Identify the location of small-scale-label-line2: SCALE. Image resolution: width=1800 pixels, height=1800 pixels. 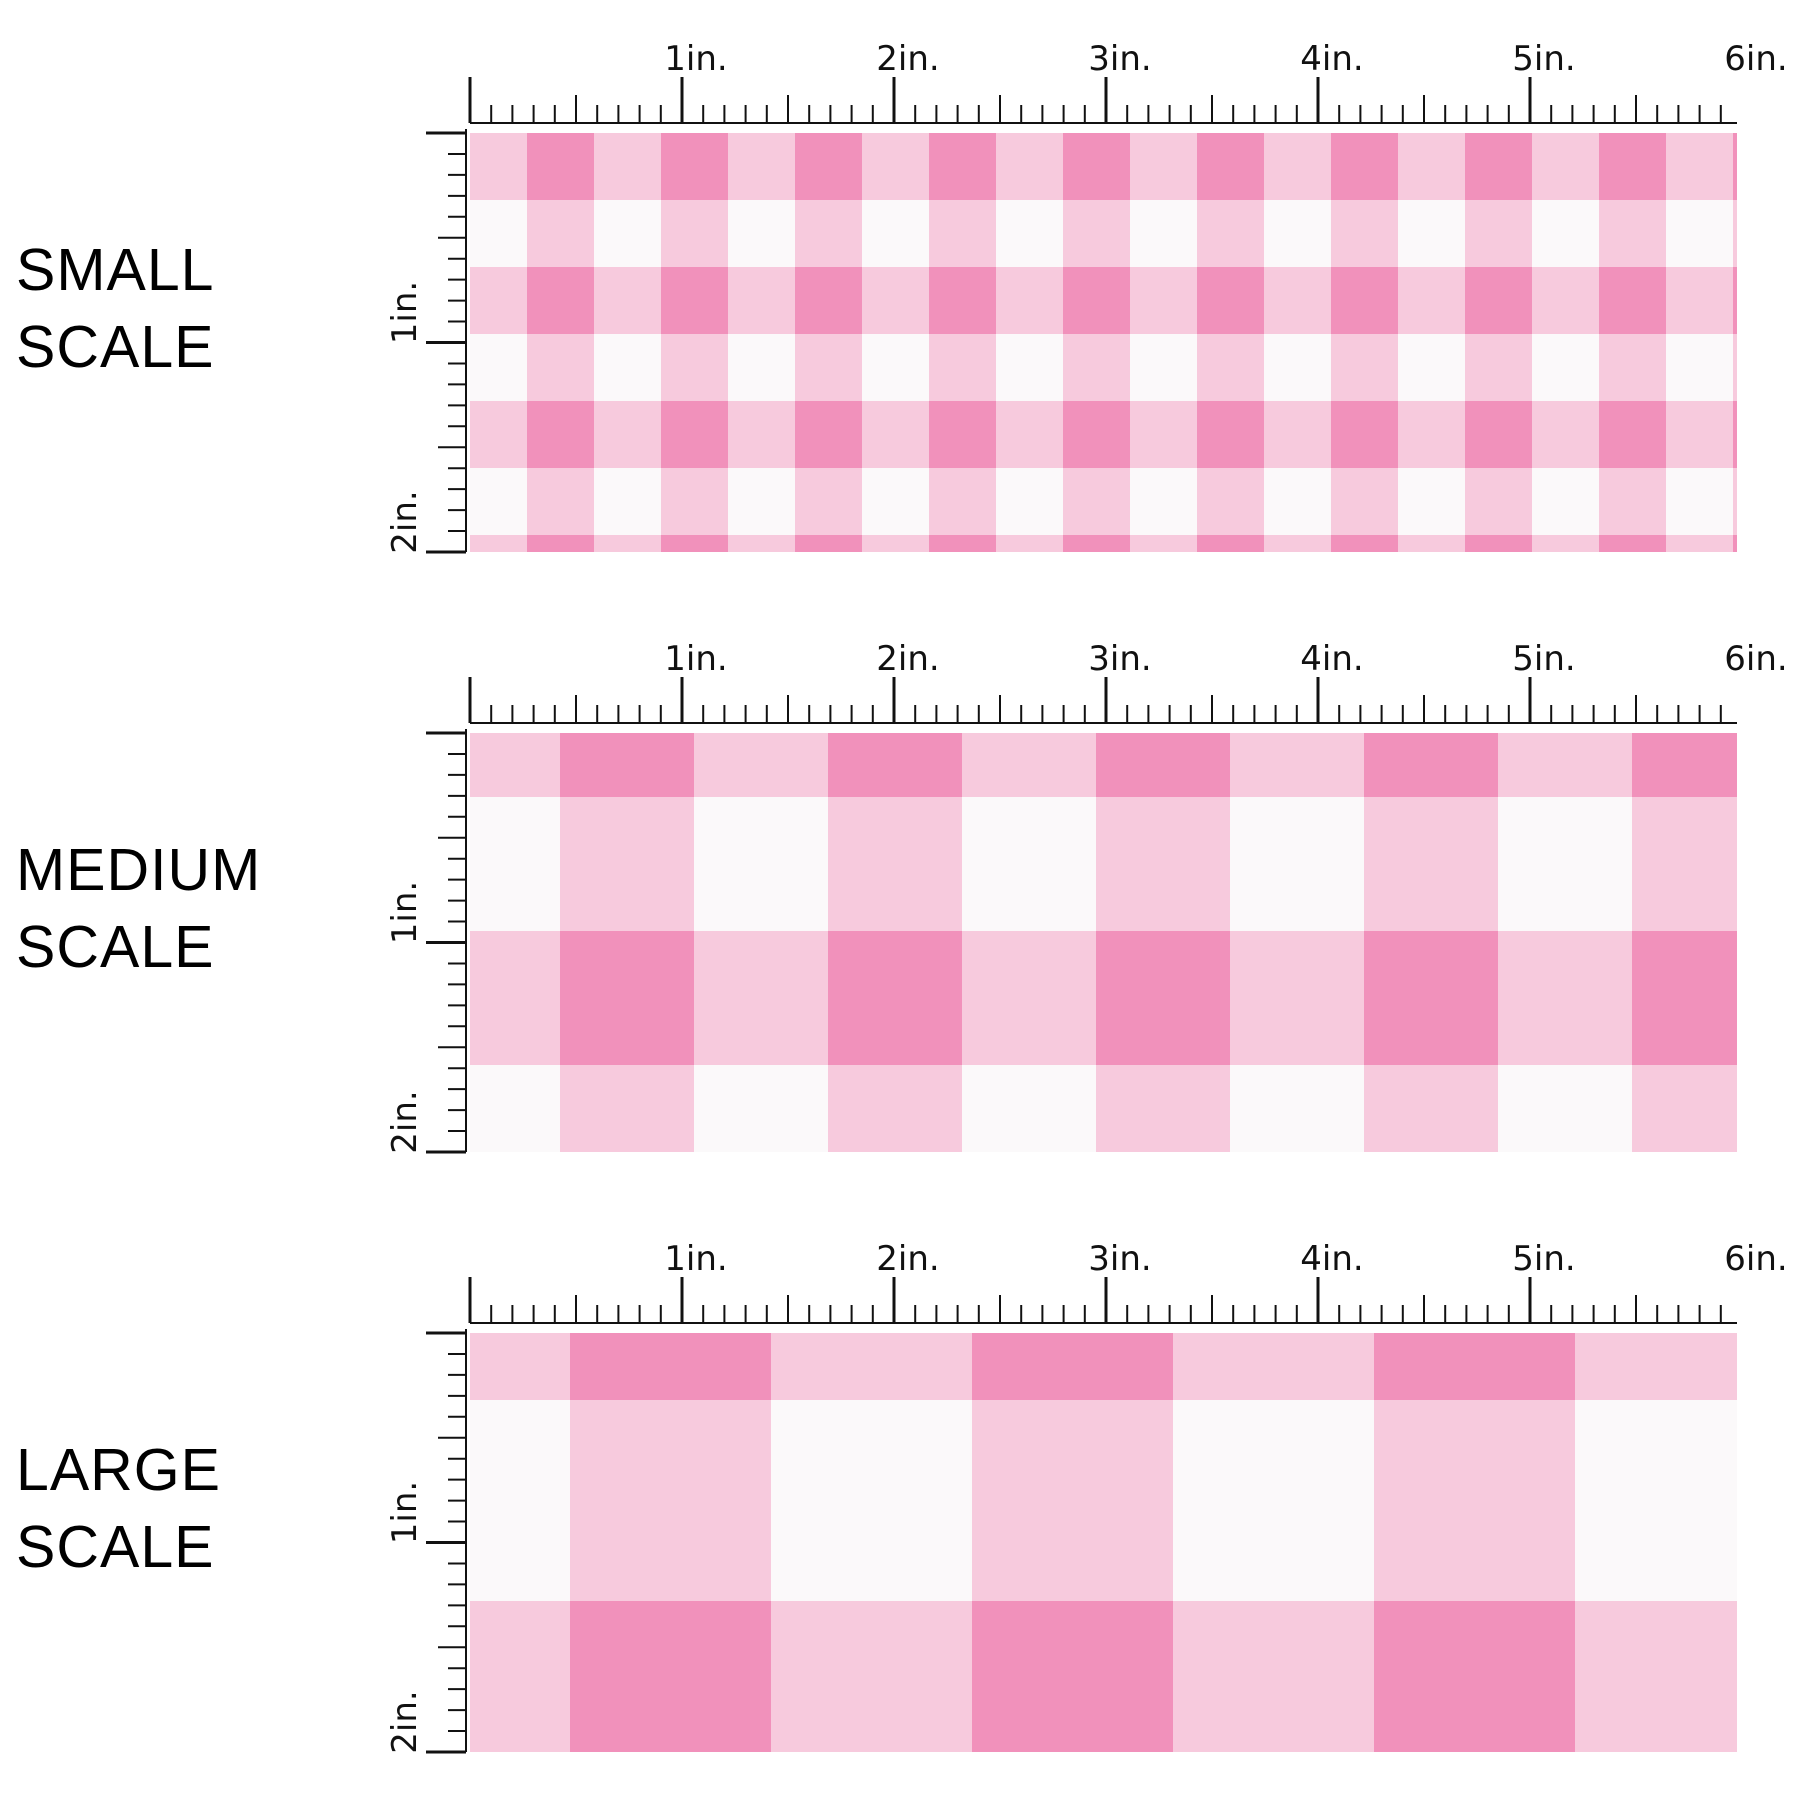
(115, 347).